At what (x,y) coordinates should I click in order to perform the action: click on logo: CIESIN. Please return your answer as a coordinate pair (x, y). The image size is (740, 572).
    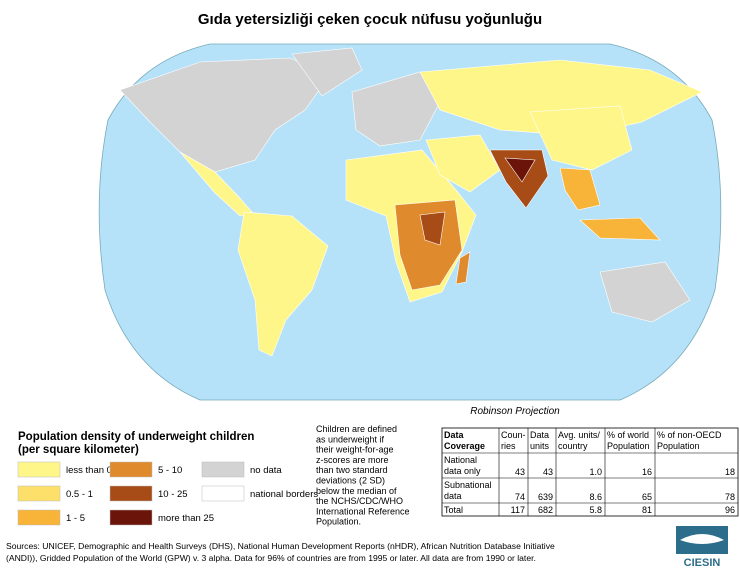
    Looking at the image, I should click on (702, 547).